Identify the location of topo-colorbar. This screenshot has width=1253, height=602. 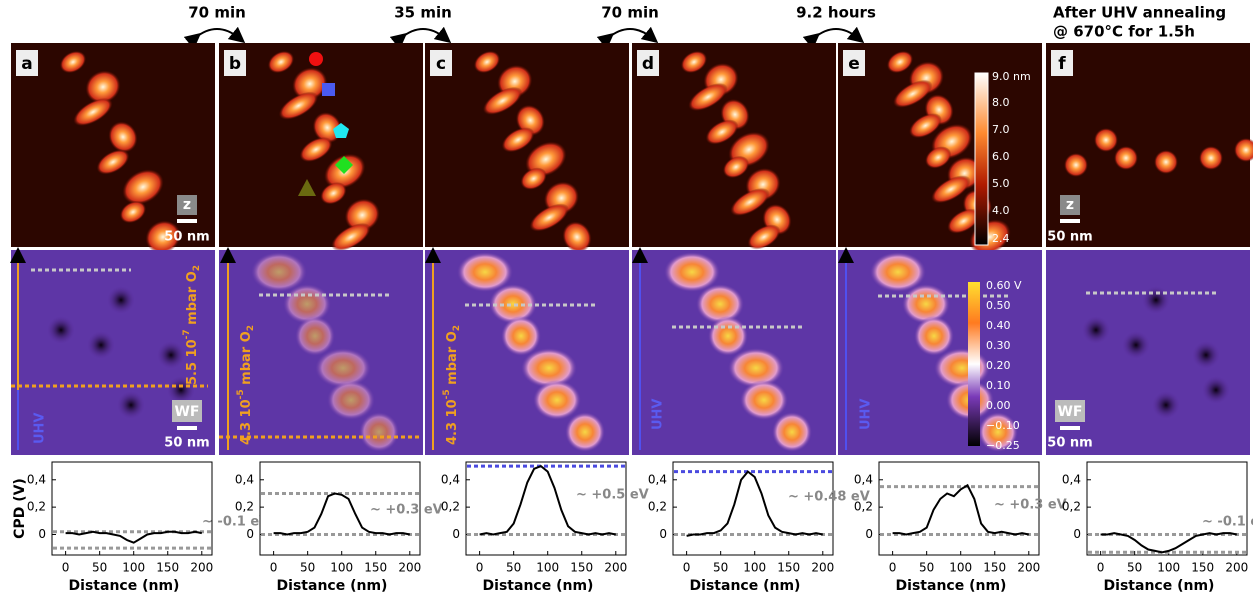
(981, 159).